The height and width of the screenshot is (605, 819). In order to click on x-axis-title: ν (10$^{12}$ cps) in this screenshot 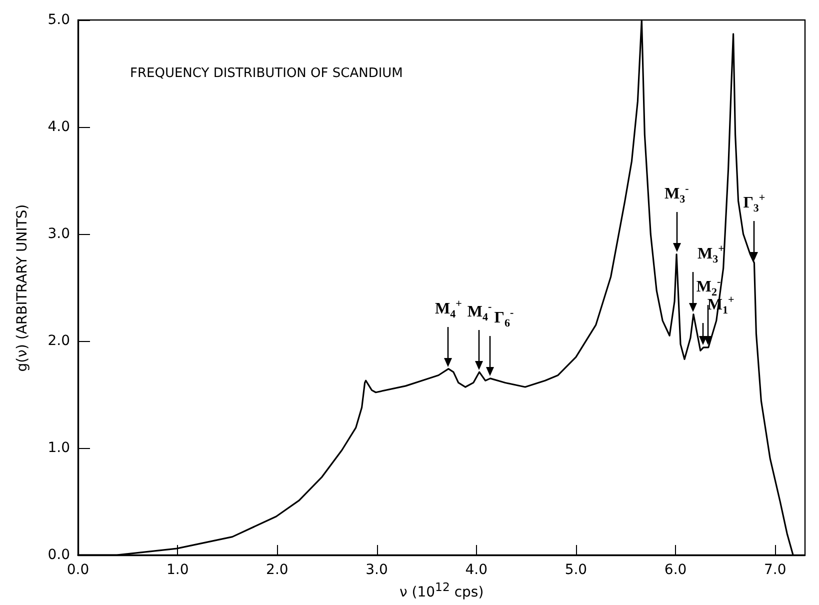, I will do `click(442, 590)`.